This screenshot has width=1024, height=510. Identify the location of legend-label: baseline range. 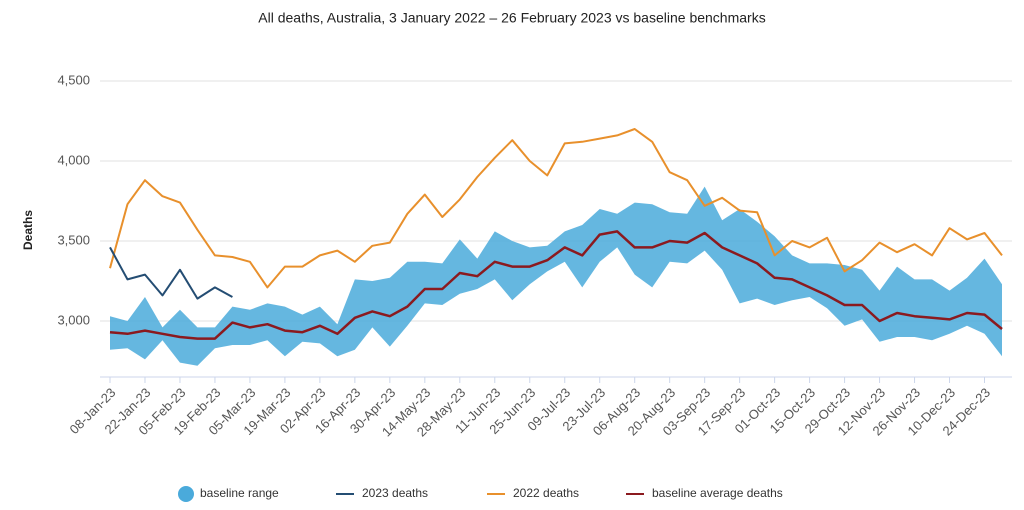
(239, 493).